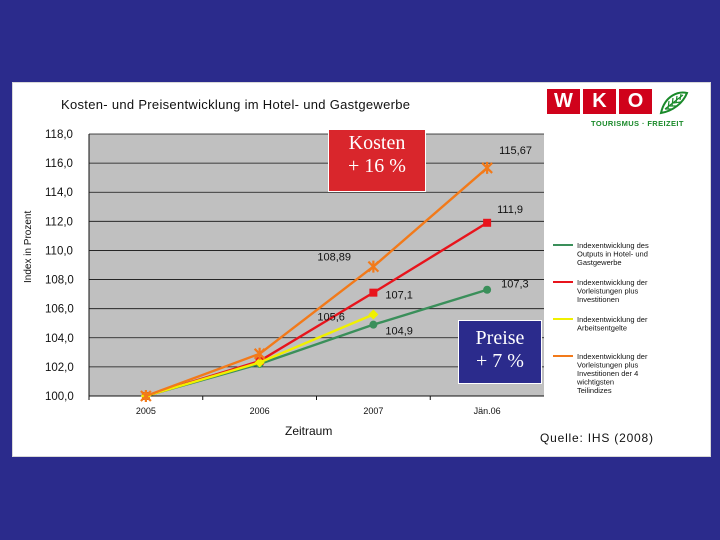 The image size is (720, 540). Describe the element at coordinates (637, 123) in the screenshot. I see `logo-subtitle: TOURISMUS · FREIZEIT` at that location.